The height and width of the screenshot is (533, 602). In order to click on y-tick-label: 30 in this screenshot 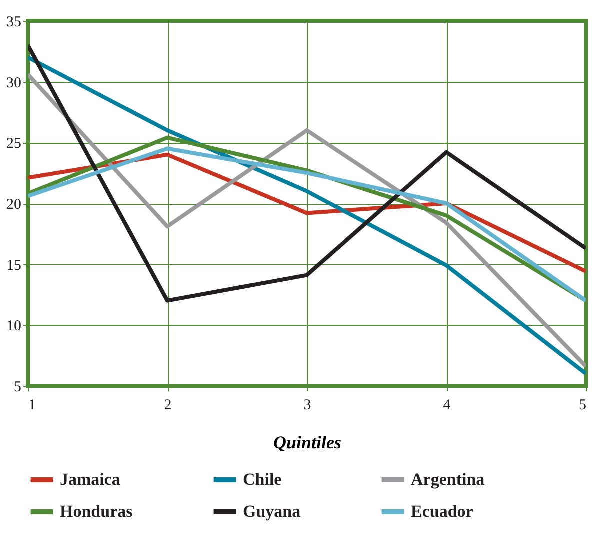, I will do `click(14, 83)`.